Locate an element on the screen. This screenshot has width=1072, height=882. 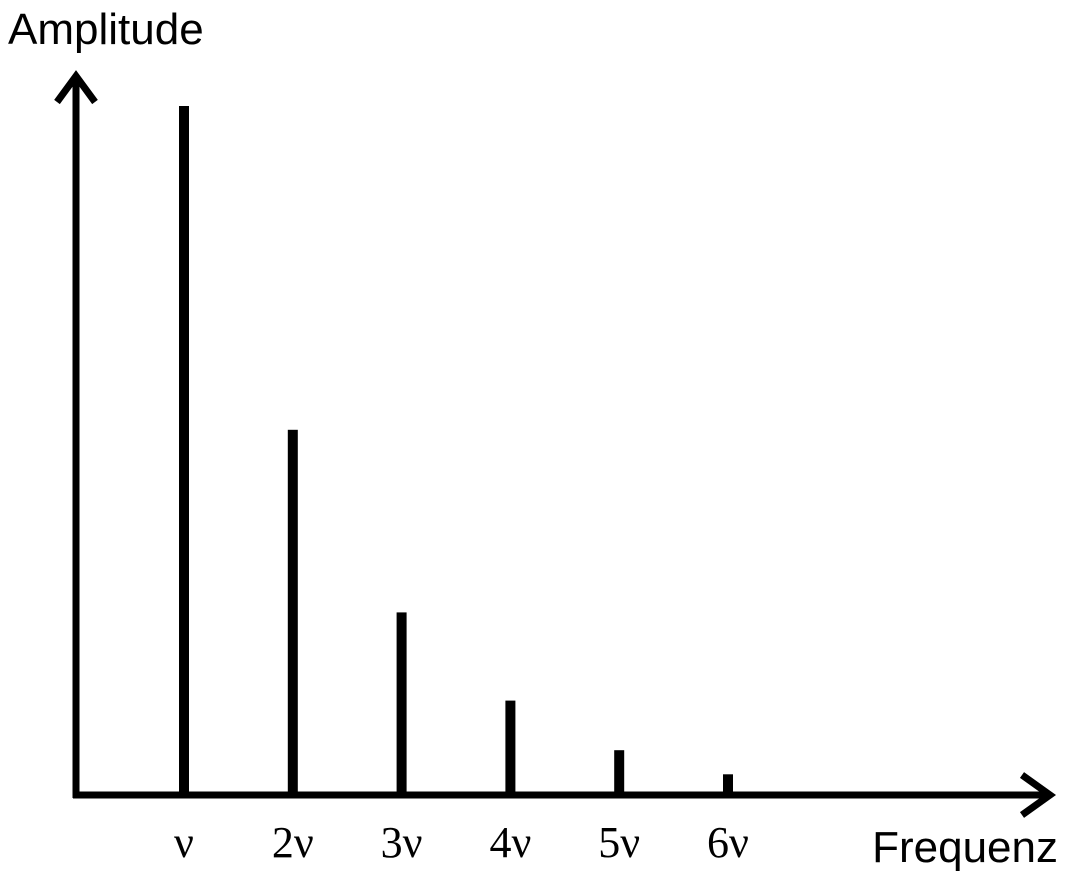
tick-label-harmonic-1: ν is located at coordinates (184, 842).